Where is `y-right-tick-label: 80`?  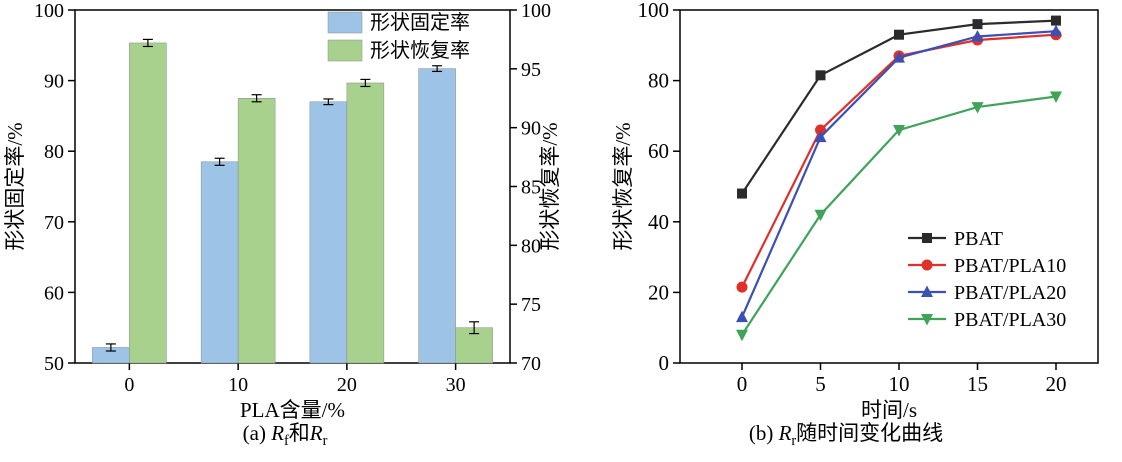
y-right-tick-label: 80 is located at coordinates (531, 246).